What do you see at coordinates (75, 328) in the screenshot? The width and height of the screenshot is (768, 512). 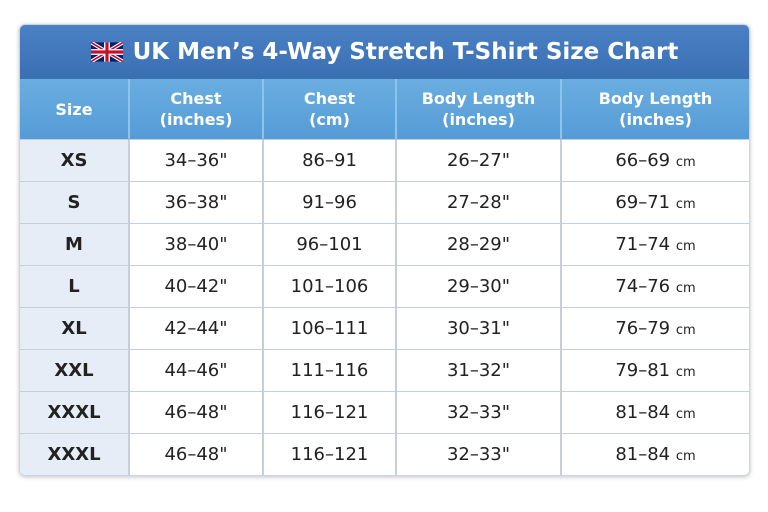 I see `size-cell: XL` at bounding box center [75, 328].